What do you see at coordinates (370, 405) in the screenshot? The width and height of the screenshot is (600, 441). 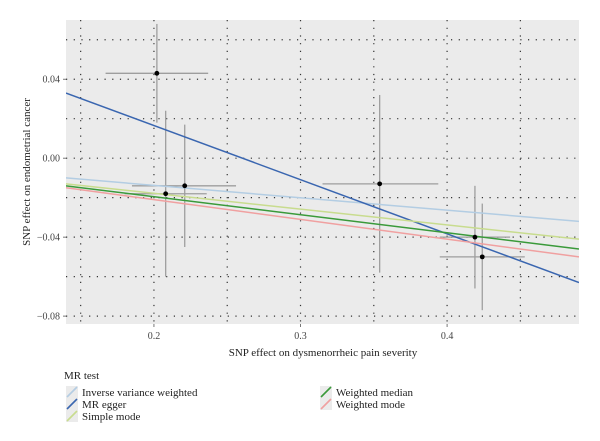 I see `legend-item-label: Weighted mode` at bounding box center [370, 405].